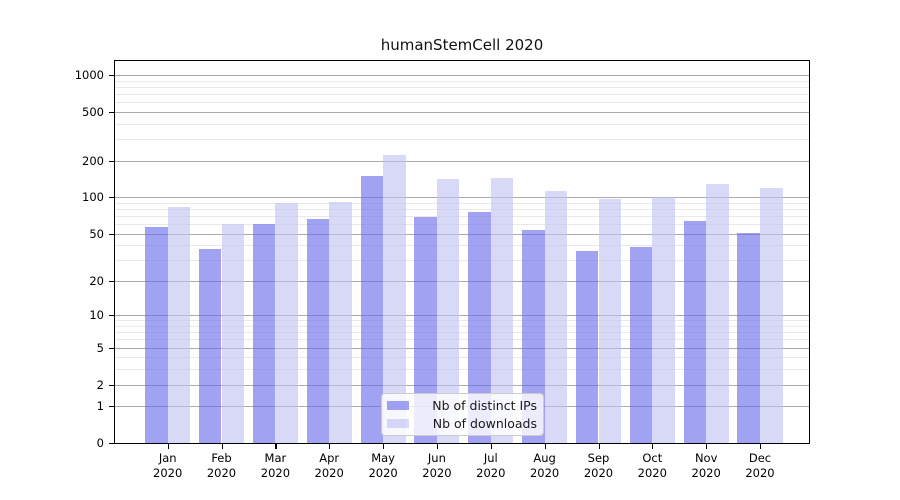 This screenshot has width=900, height=500. I want to click on bar-downloads-apr, so click(340, 322).